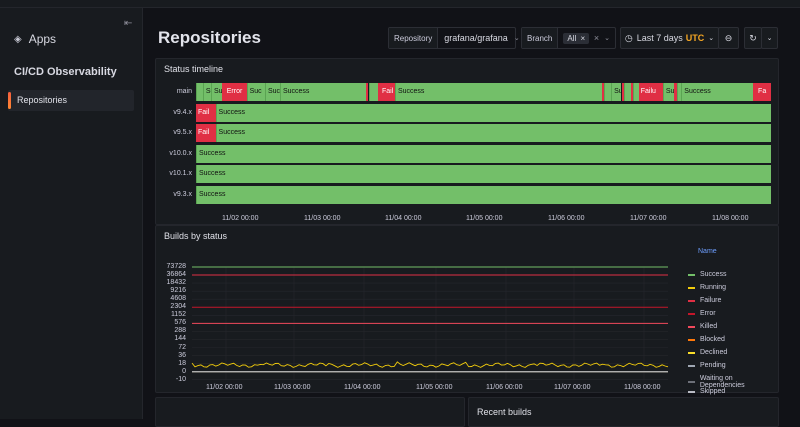 Image resolution: width=800 pixels, height=427 pixels. I want to click on page-title: Repositories, so click(209, 37).